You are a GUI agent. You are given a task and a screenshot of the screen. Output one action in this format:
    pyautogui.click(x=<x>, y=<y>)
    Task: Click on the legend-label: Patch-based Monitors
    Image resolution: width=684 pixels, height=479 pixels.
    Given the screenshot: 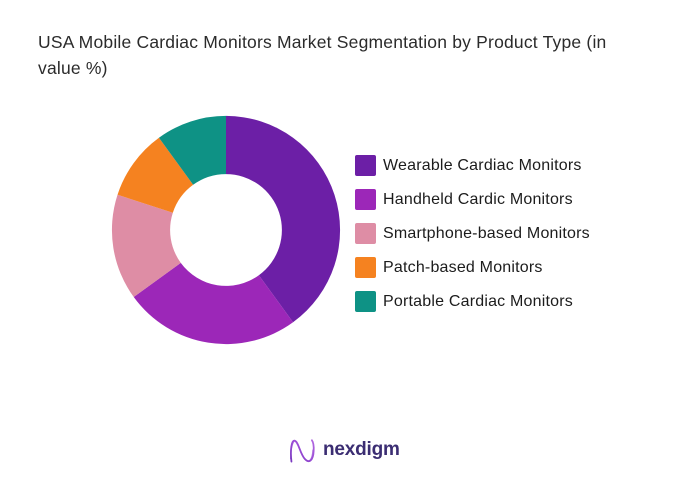 What is the action you would take?
    pyautogui.click(x=463, y=267)
    